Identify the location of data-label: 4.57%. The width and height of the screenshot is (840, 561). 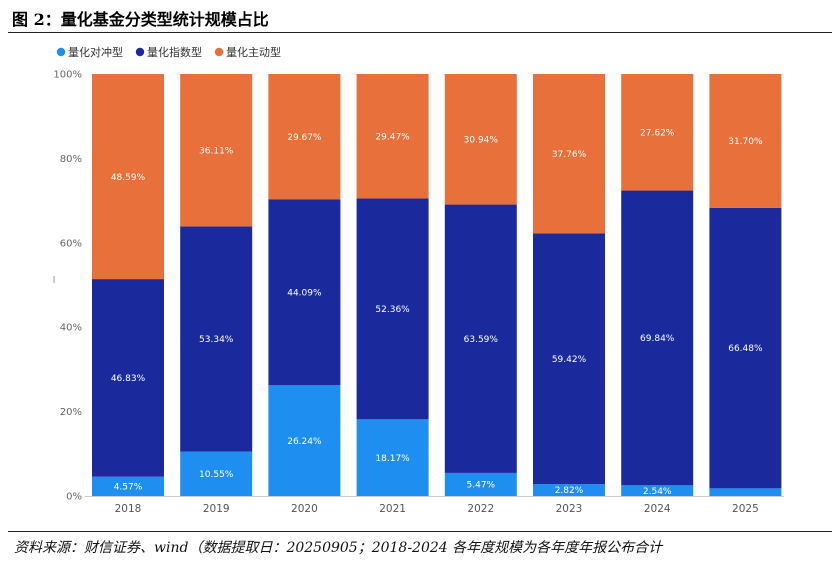
(128, 488).